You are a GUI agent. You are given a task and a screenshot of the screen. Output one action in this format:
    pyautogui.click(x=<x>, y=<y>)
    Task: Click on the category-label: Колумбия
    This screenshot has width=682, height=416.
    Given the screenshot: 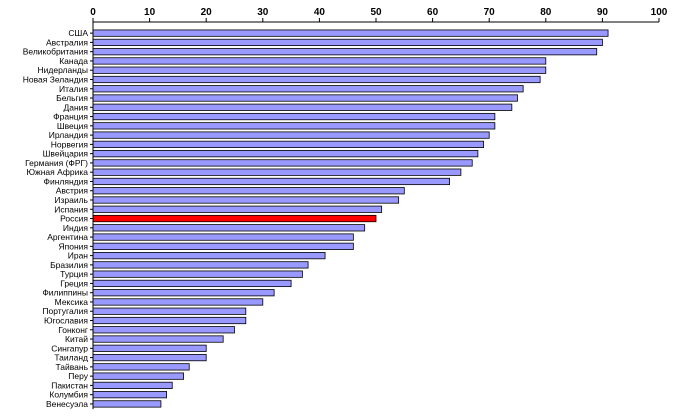 What is the action you would take?
    pyautogui.click(x=68, y=395)
    